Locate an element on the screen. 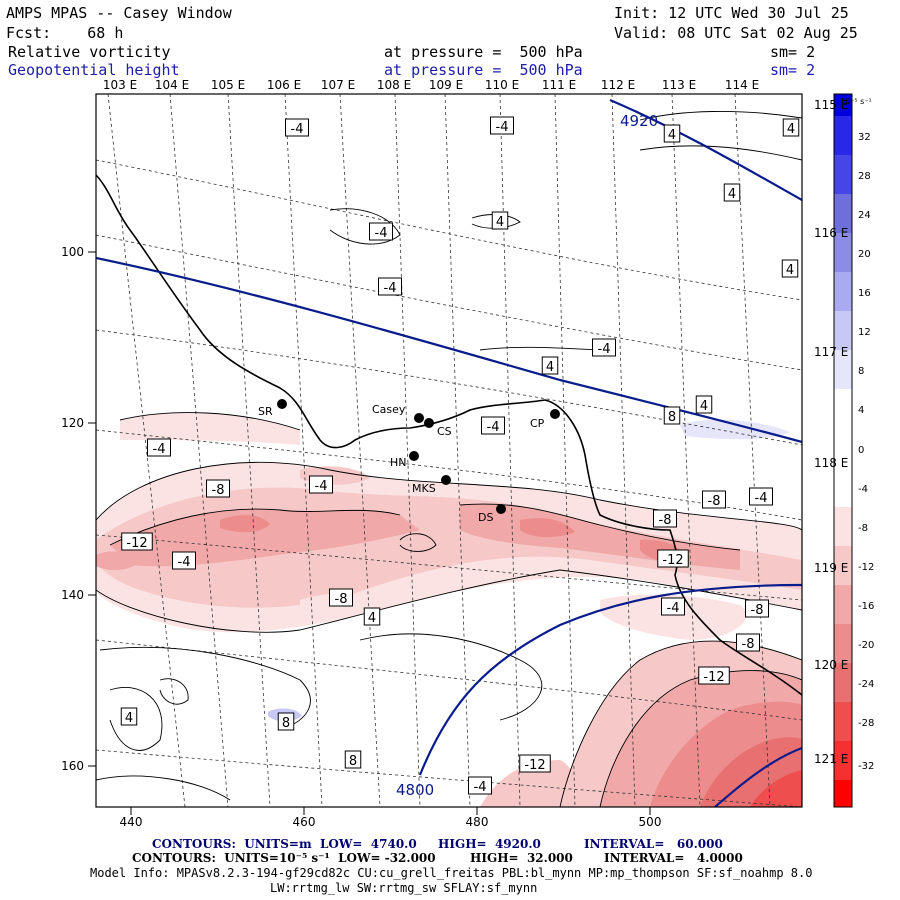 Image resolution: width=900 pixels, height=900 pixels. colorbar-tick-label: 4 is located at coordinates (861, 410).